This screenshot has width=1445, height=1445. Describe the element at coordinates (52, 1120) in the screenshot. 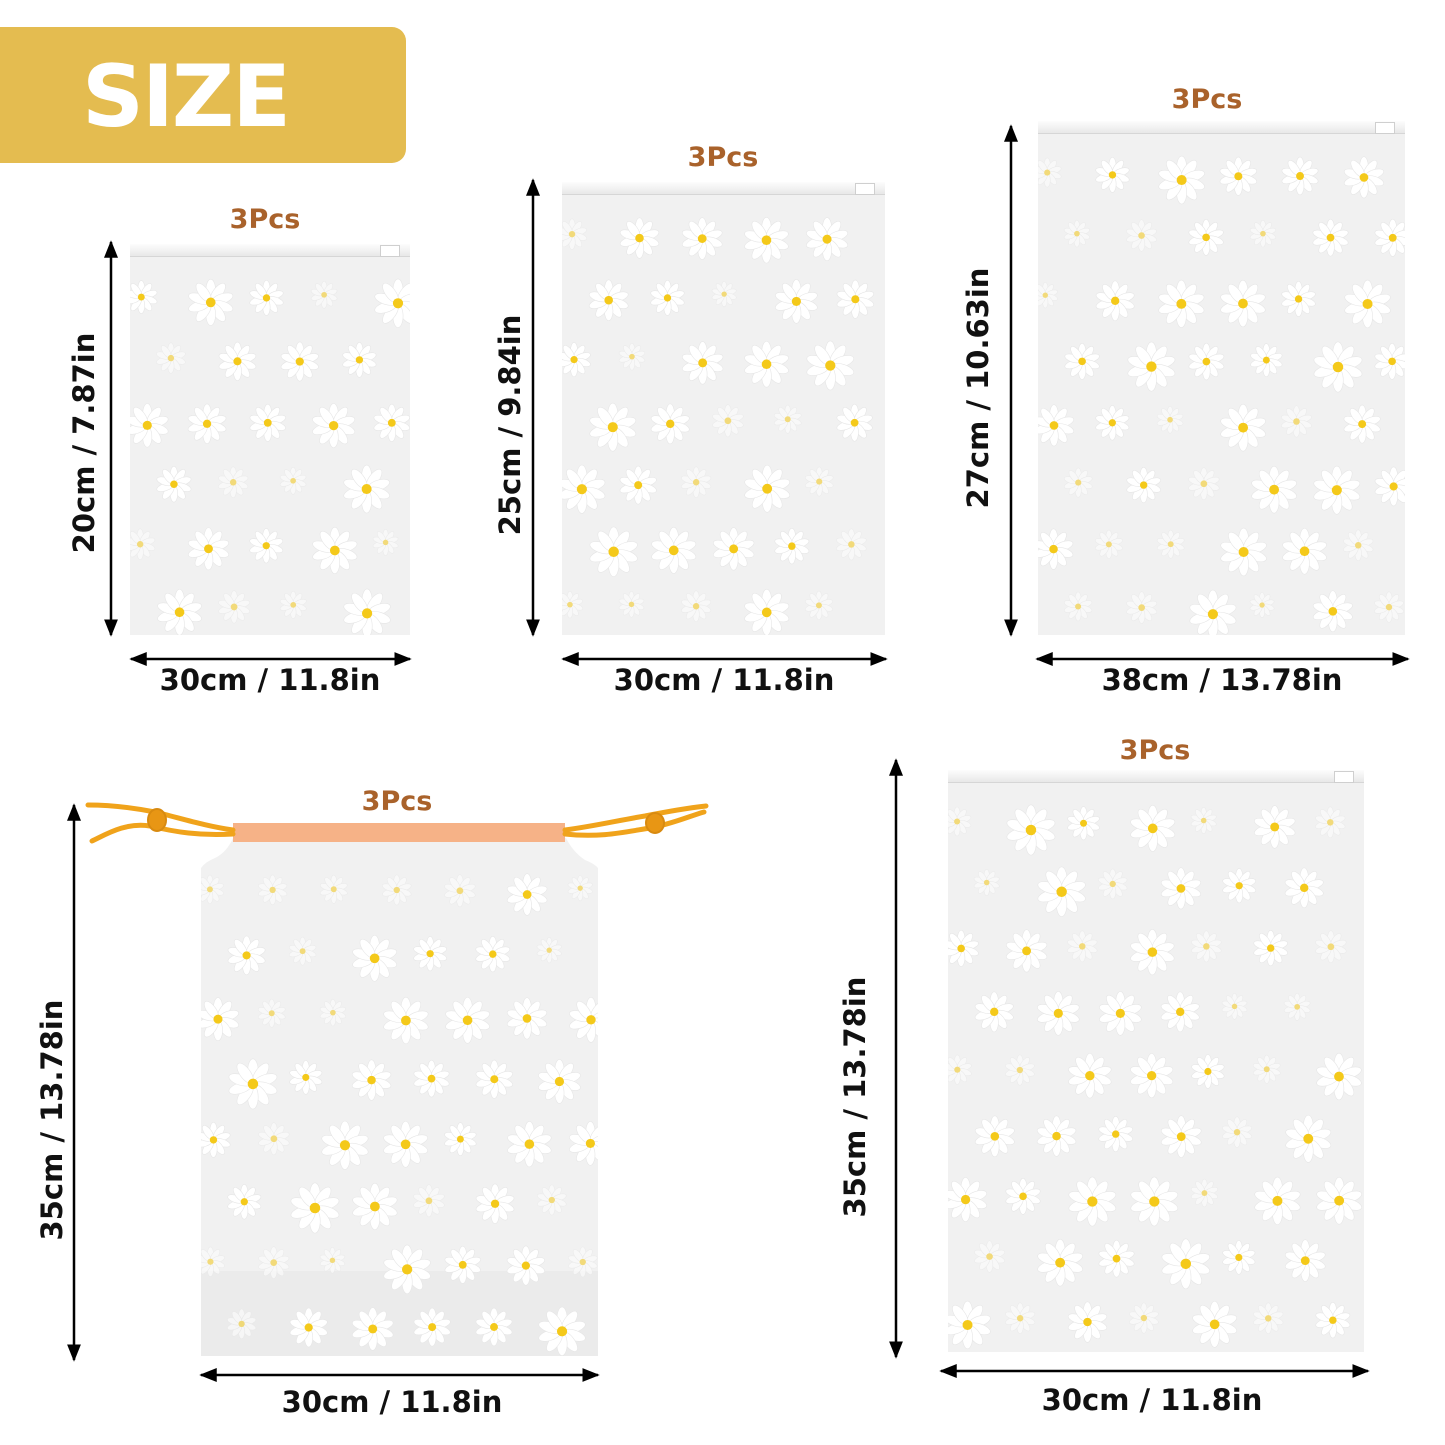

I see `drawstring-bag-height-label: 35cm / 13.78in` at that location.